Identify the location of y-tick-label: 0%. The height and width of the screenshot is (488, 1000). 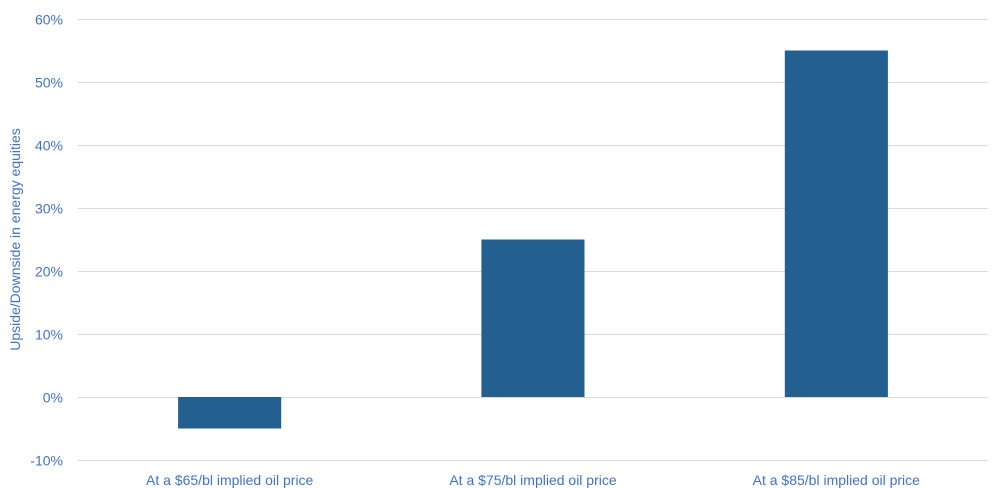
(53, 398).